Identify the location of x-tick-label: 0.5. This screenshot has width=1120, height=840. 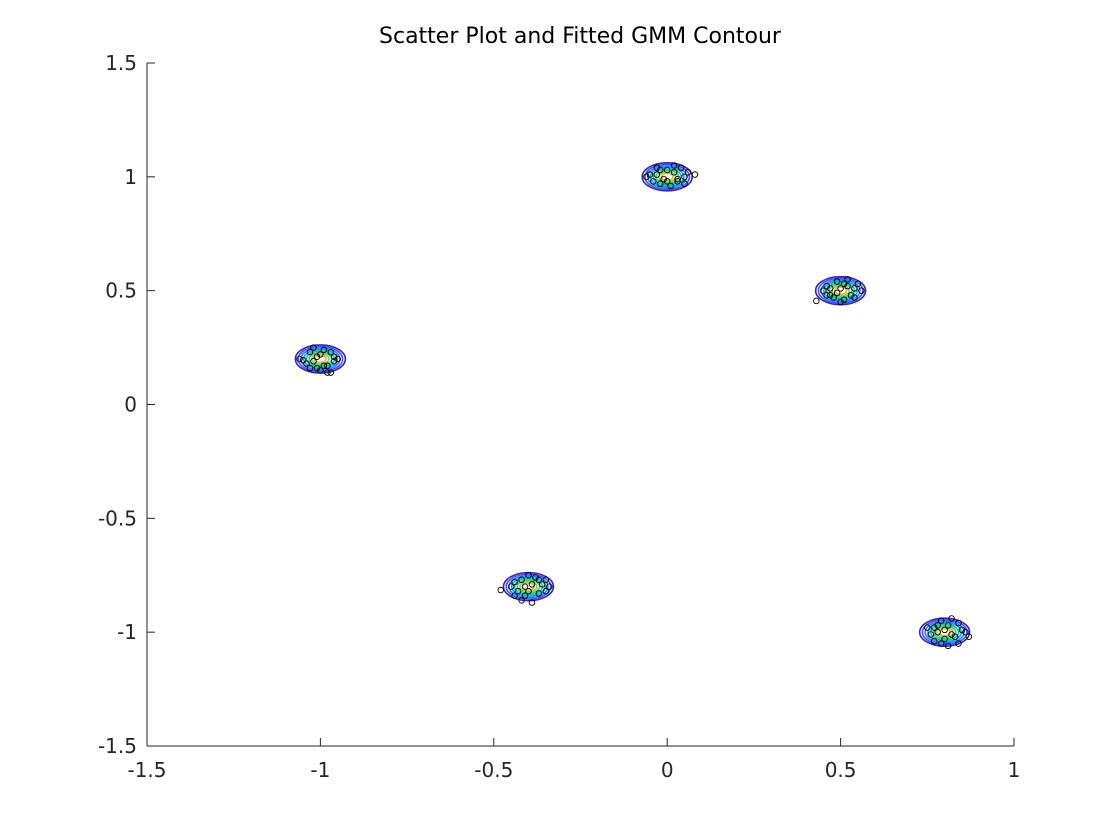
(841, 770).